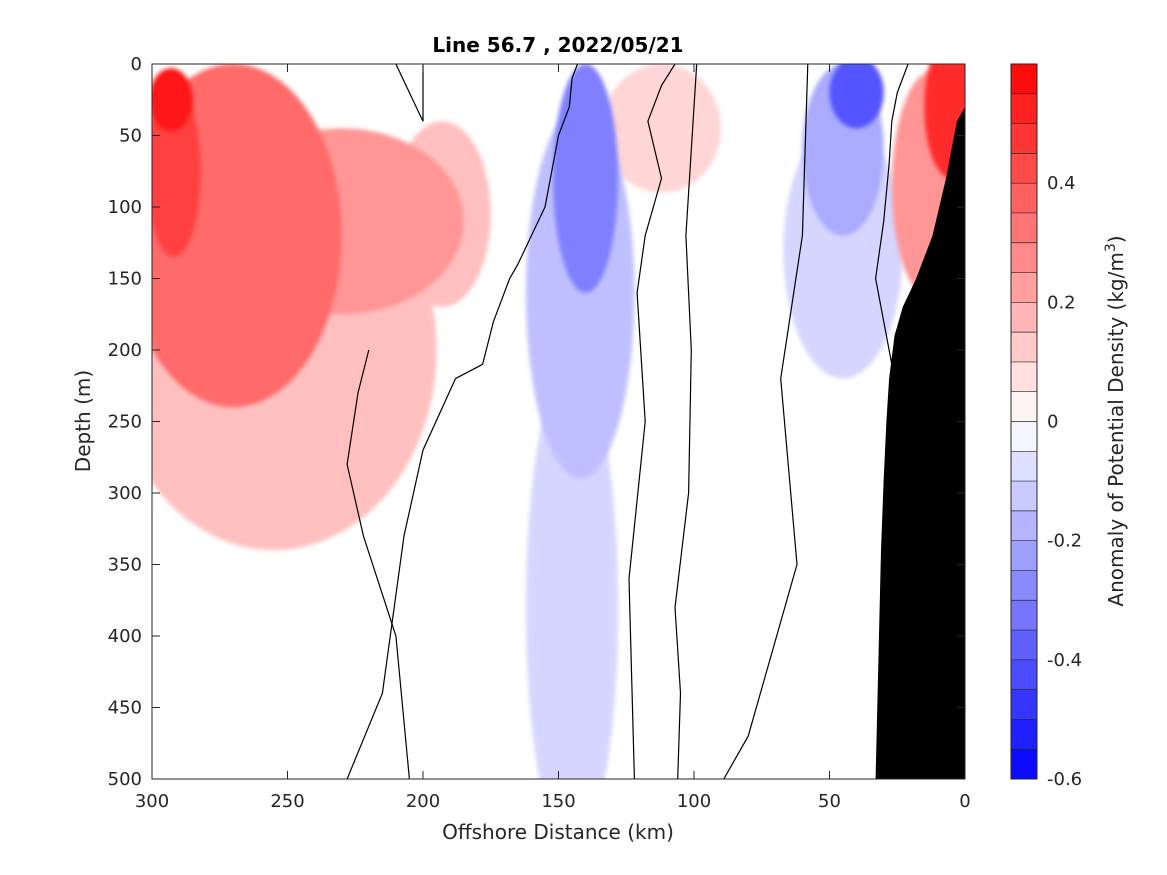 This screenshot has width=1167, height=875. I want to click on y-tick-label: 250, so click(125, 422).